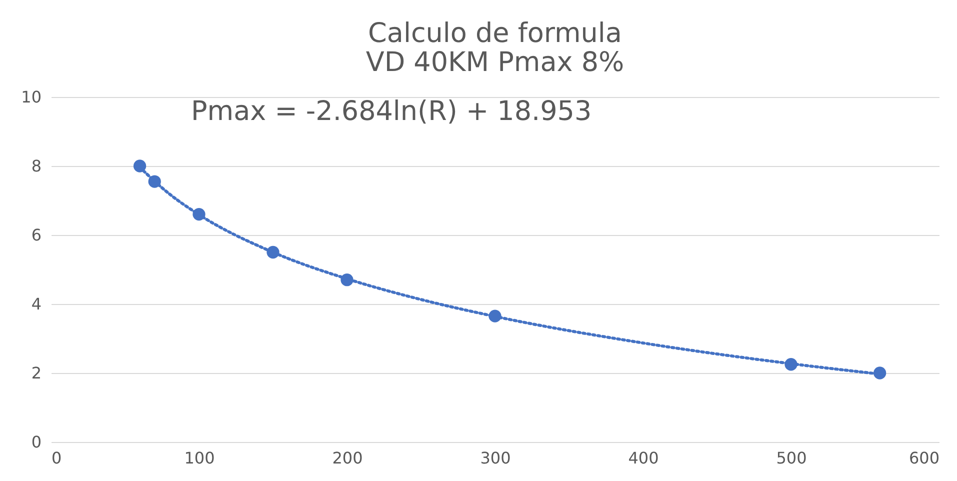 This screenshot has height=481, width=957. What do you see at coordinates (391, 111) in the screenshot?
I see `annotation: Pmax = -2.684ln(R) + 18.953` at bounding box center [391, 111].